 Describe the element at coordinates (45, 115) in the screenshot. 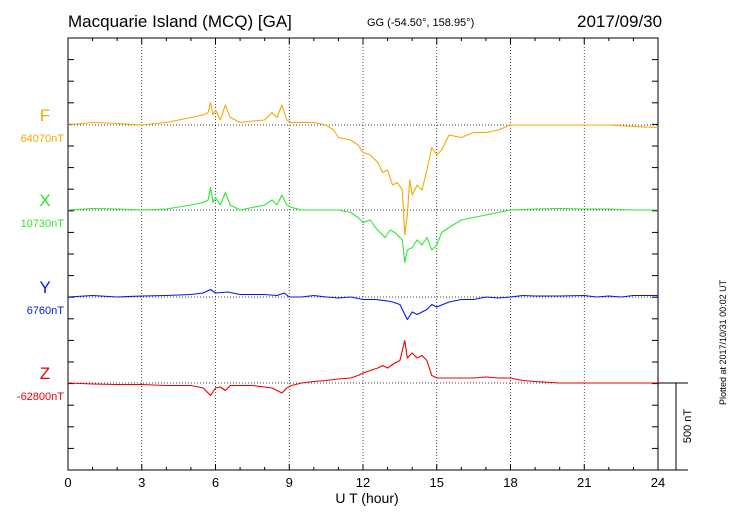

I see `component-letter-f: F` at that location.